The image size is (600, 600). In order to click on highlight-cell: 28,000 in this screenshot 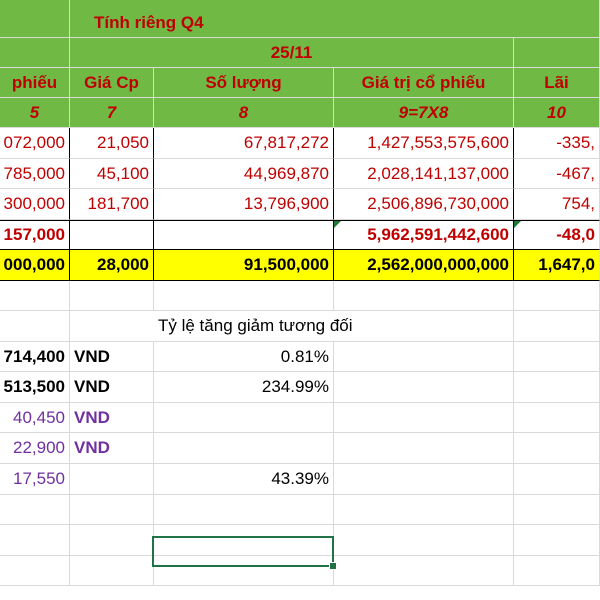, I will do `click(112, 265)`.